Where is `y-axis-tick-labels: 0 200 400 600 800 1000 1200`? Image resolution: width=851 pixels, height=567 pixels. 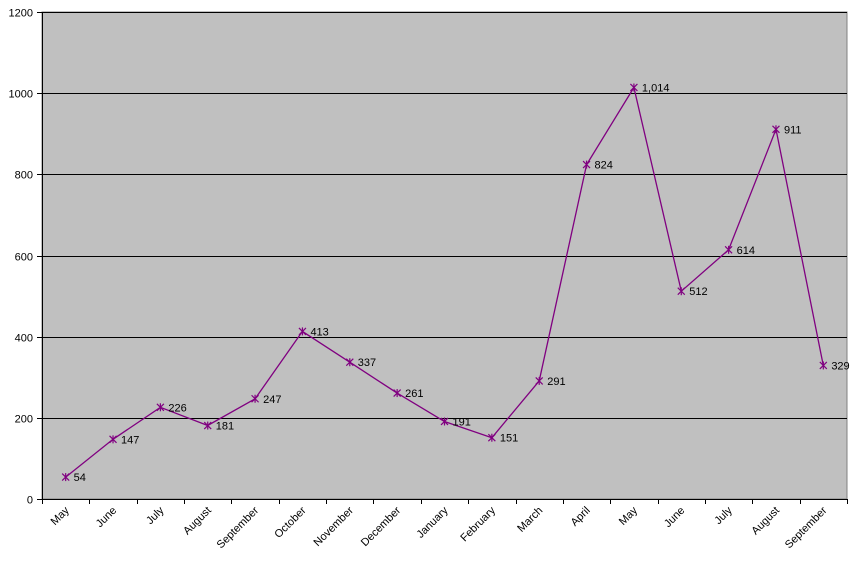 y-axis-tick-labels: 0 200 400 600 800 1000 1200 is located at coordinates (21, 257).